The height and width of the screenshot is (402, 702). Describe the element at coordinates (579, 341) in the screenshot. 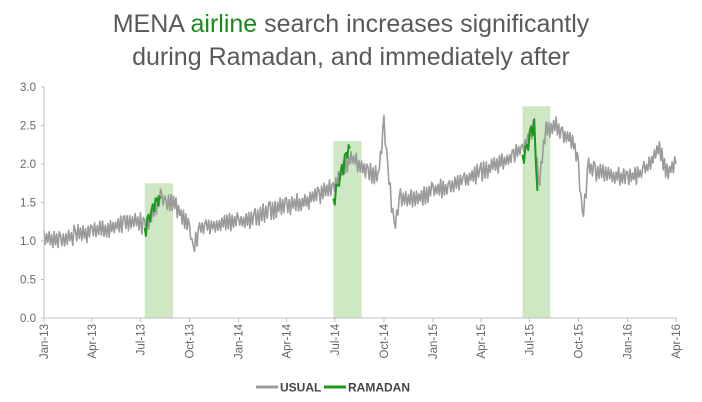

I see `x-tick-label: Oct-15` at that location.